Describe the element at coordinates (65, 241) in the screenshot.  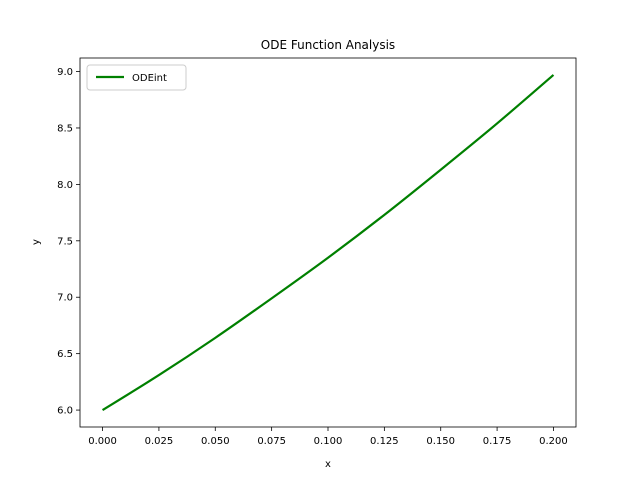
I see `y-tick-label: 7.5` at that location.